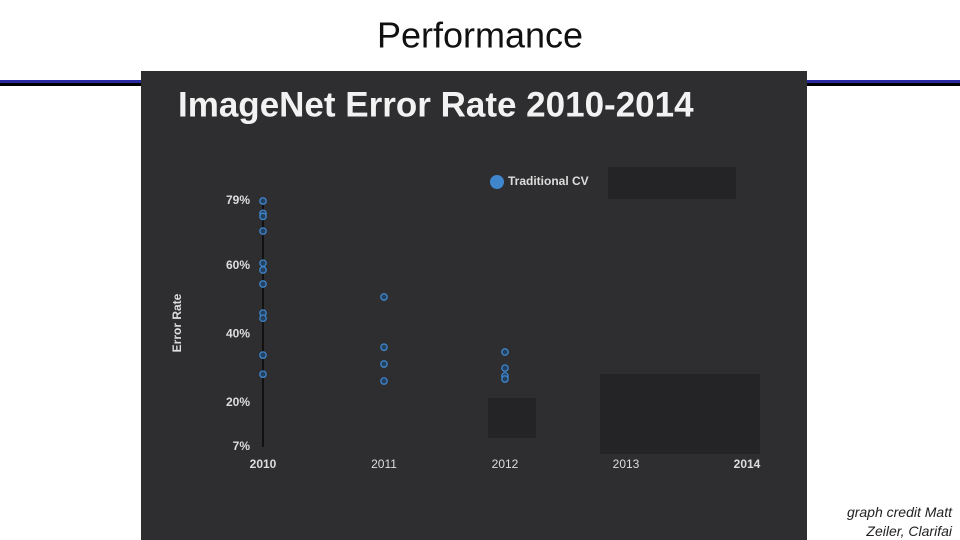 This screenshot has height=540, width=960. What do you see at coordinates (242, 446) in the screenshot?
I see `y-tick-label: 7%` at bounding box center [242, 446].